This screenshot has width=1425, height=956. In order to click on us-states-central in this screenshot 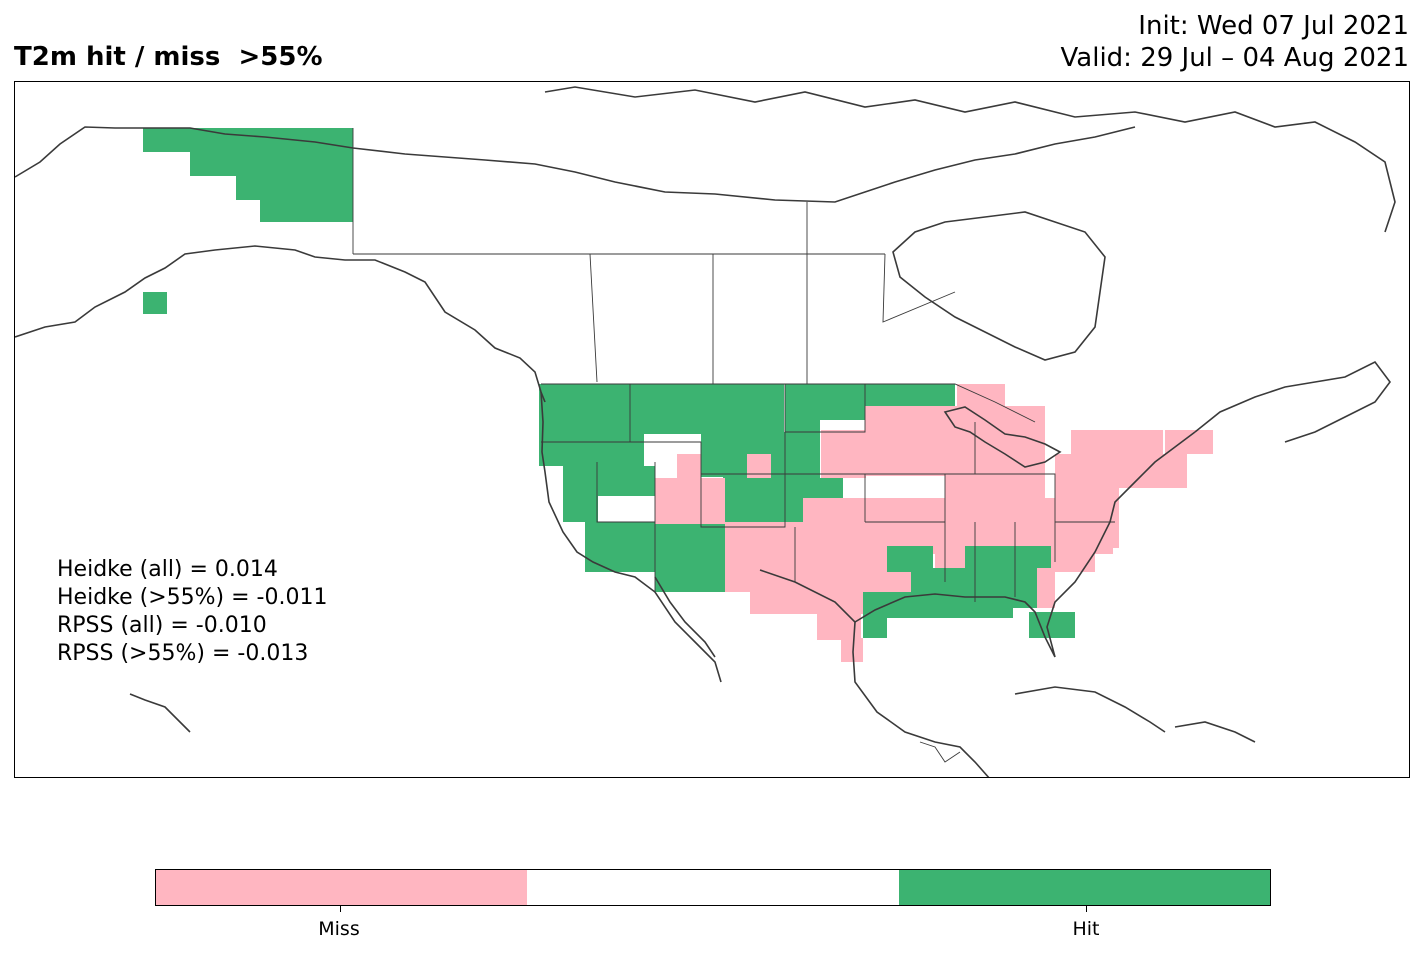, I will do `click(865, 483)`.